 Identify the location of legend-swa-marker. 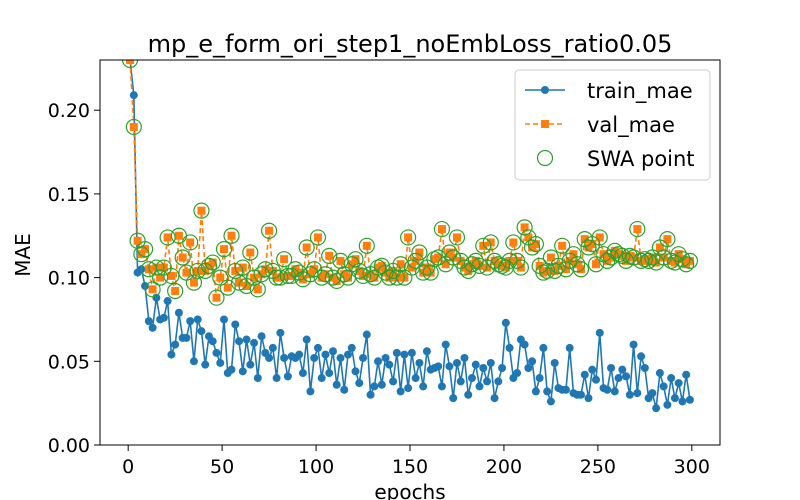
(545, 158).